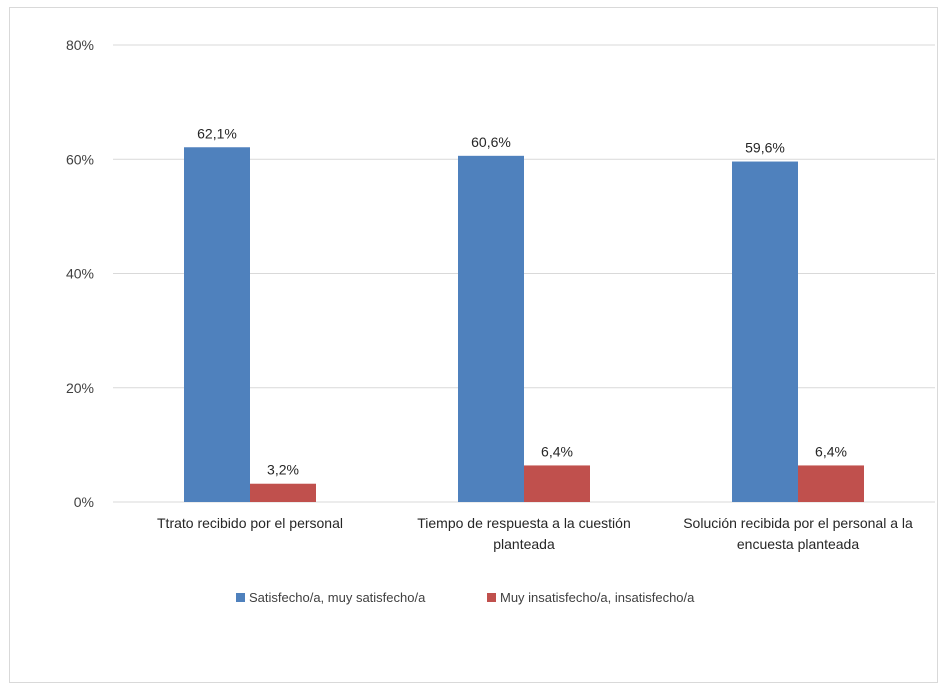  I want to click on category-label: Ttrato recibido por el personal, so click(250, 523).